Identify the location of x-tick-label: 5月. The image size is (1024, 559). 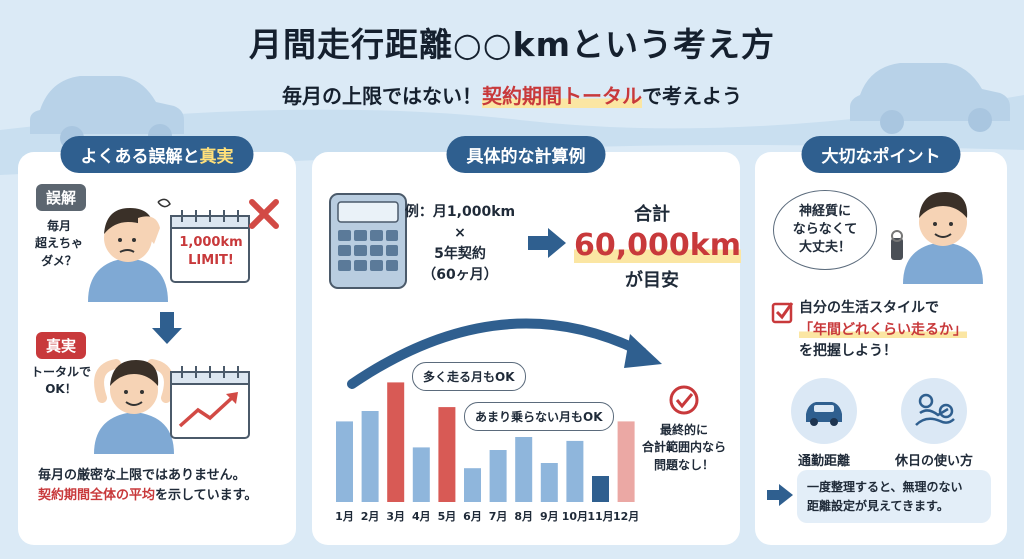
(447, 516).